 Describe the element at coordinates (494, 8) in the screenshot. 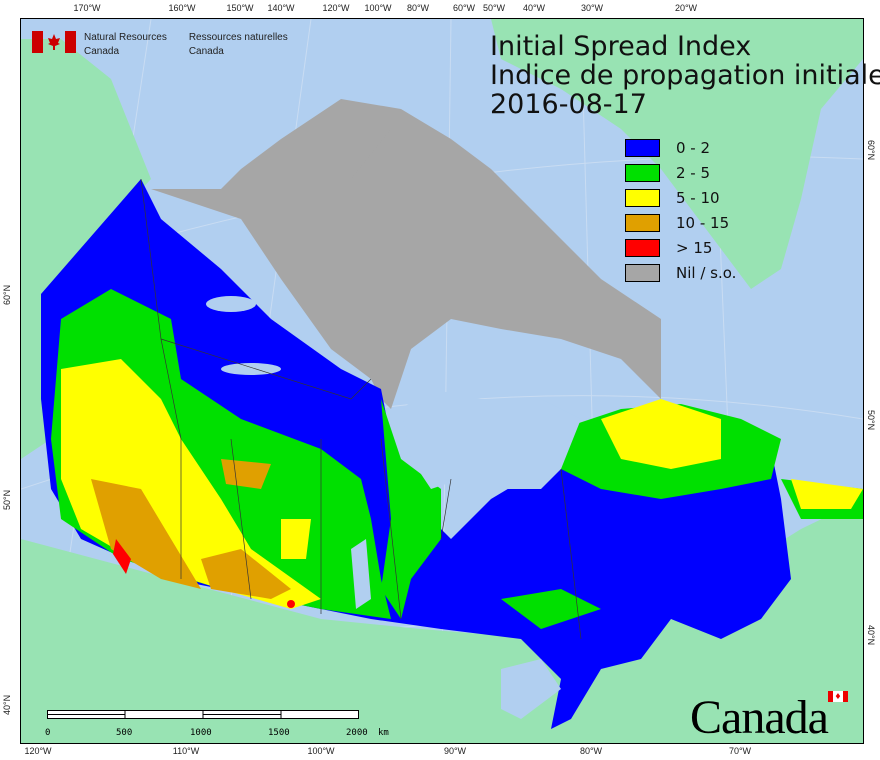

I see `lon-label-top: 50°W` at that location.